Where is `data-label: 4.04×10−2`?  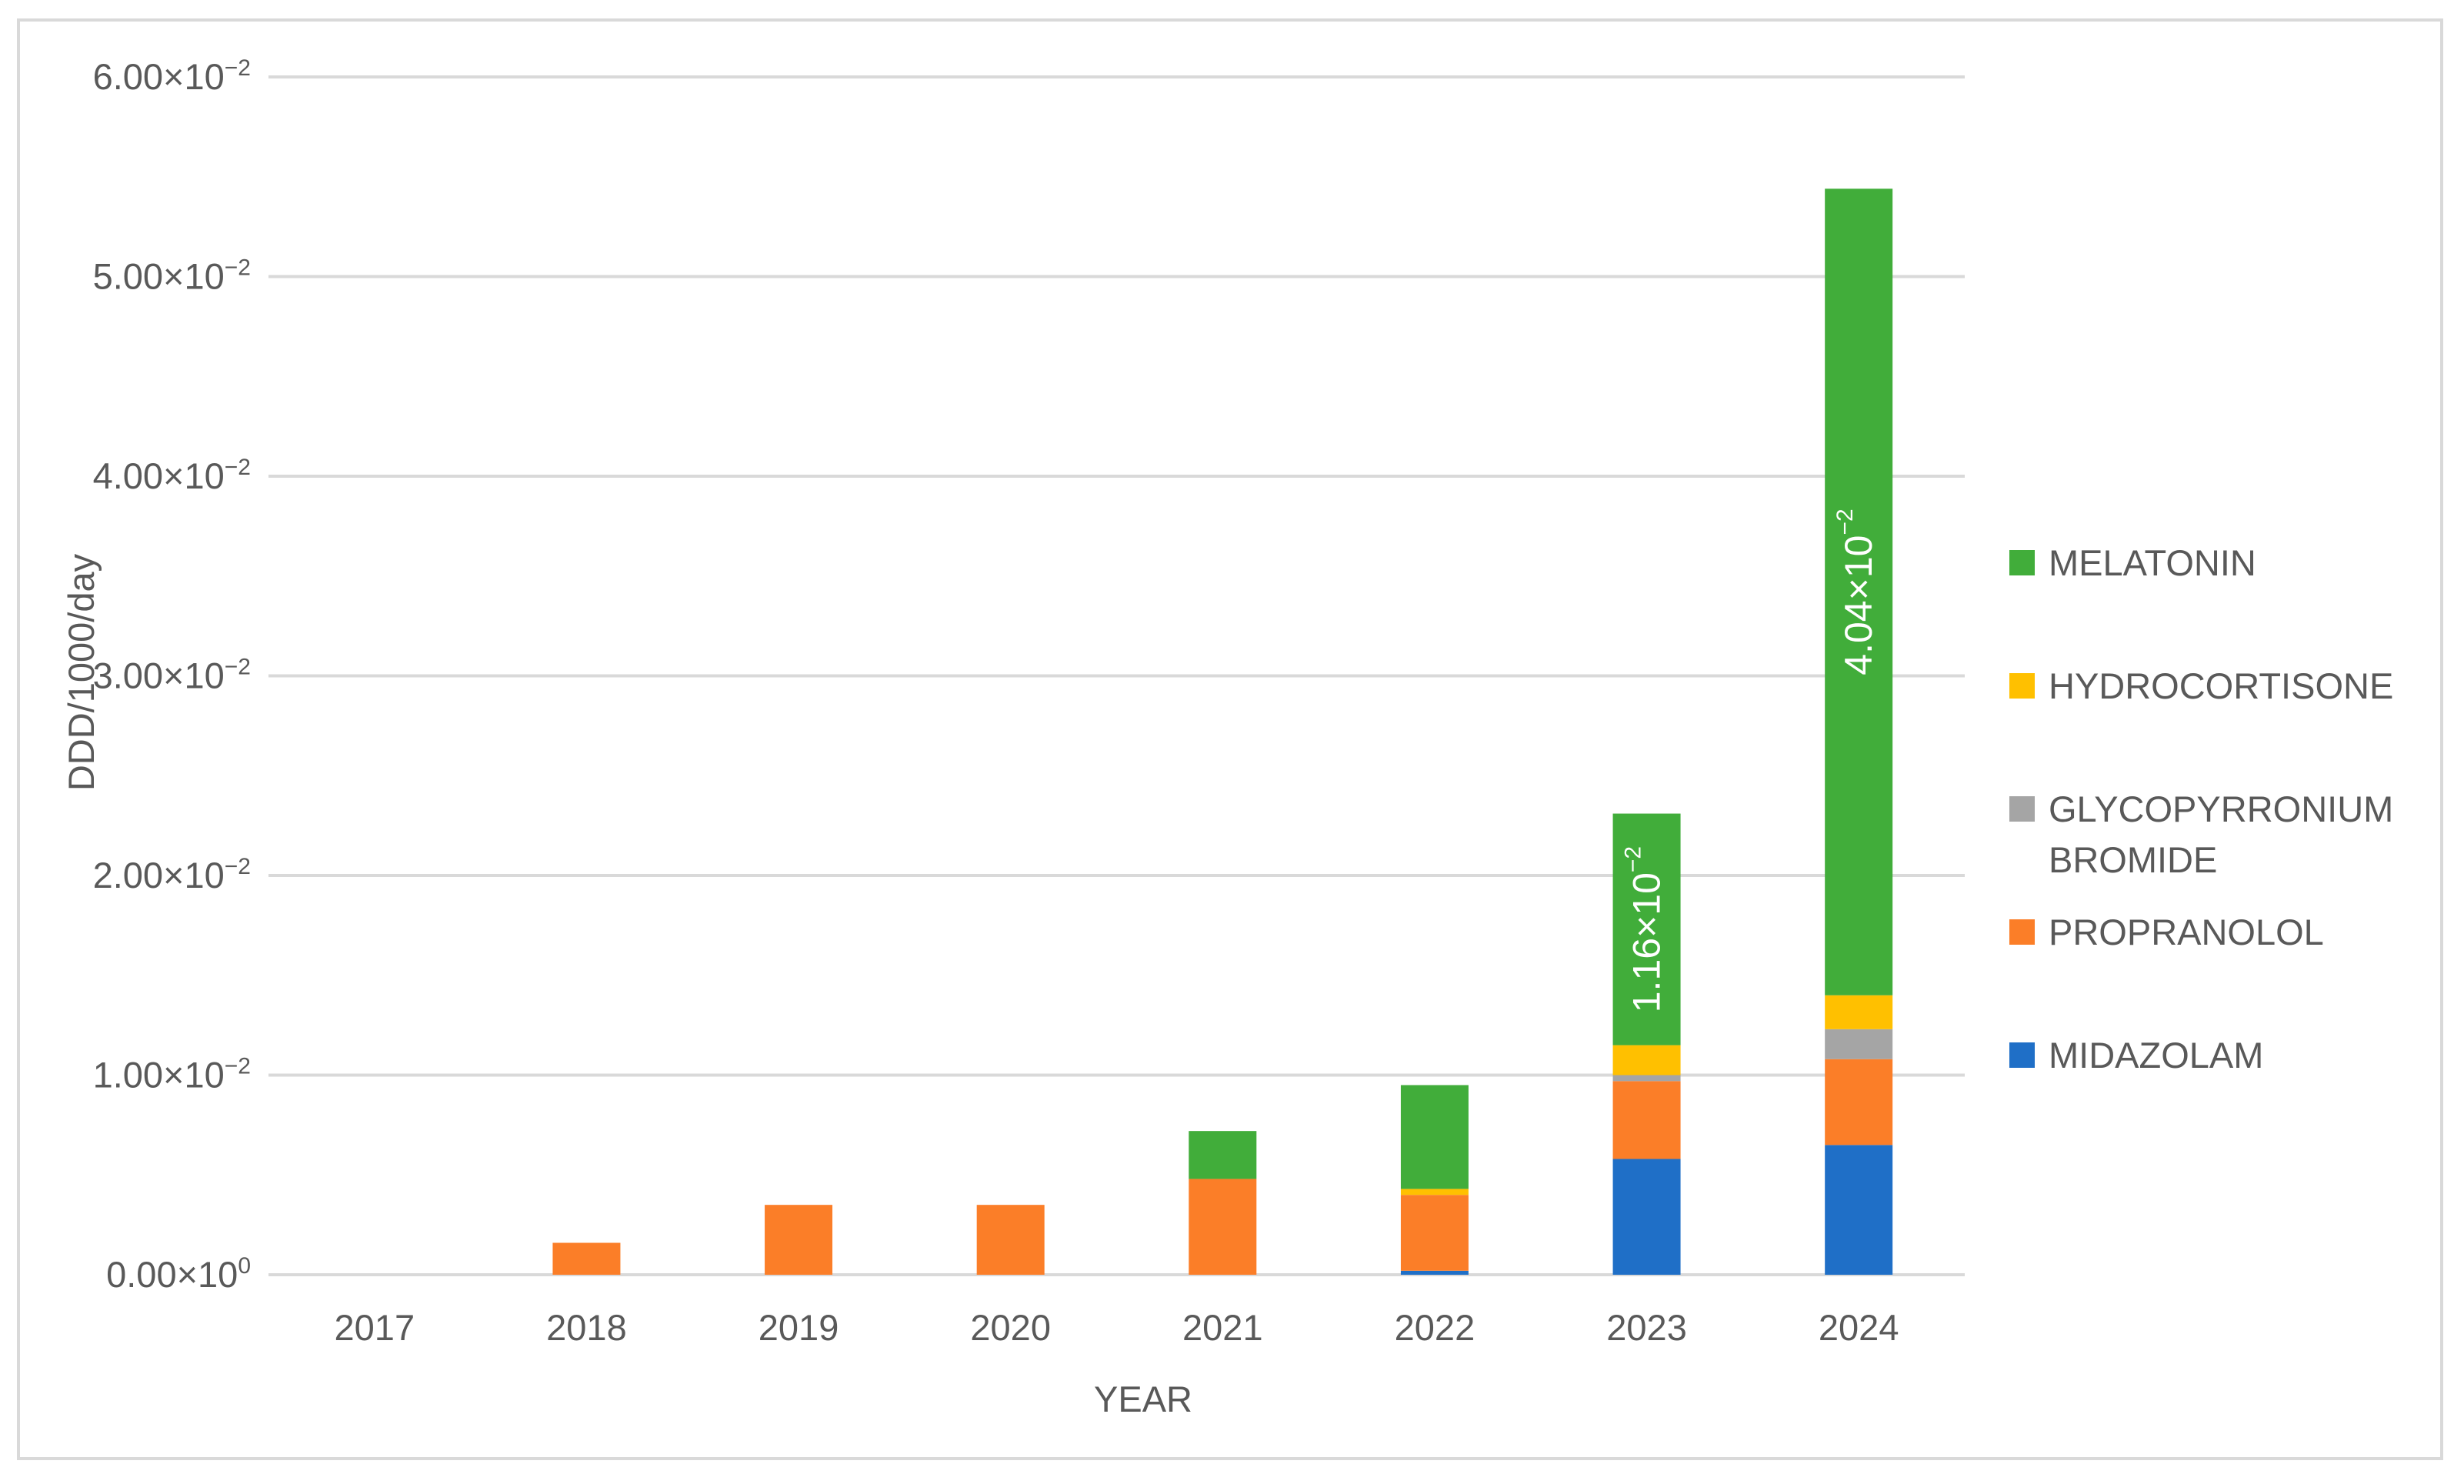
data-label: 4.04×10−2 is located at coordinates (1856, 592).